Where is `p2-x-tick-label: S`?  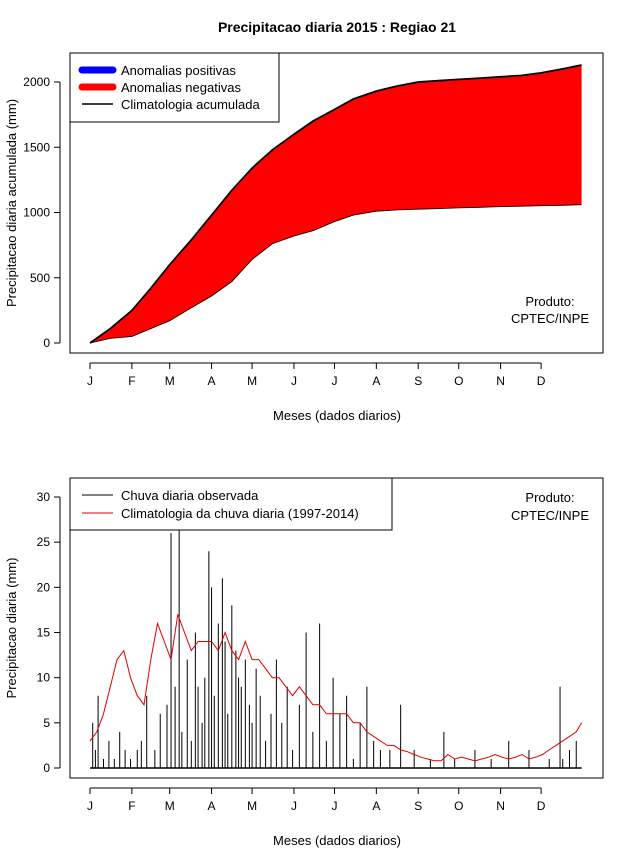
p2-x-tick-label: S is located at coordinates (418, 806).